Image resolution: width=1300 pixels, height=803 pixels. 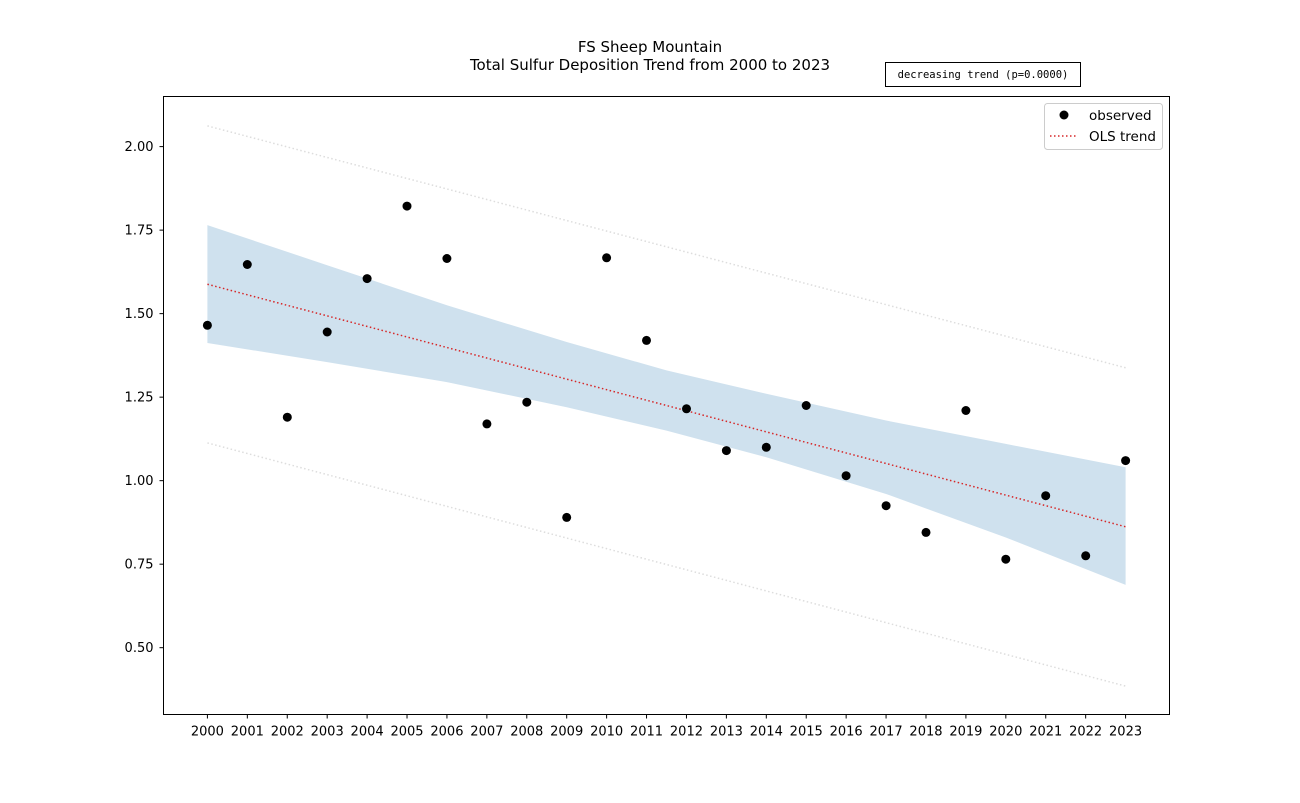 What do you see at coordinates (965, 732) in the screenshot?
I see `x-tick-label: 2019` at bounding box center [965, 732].